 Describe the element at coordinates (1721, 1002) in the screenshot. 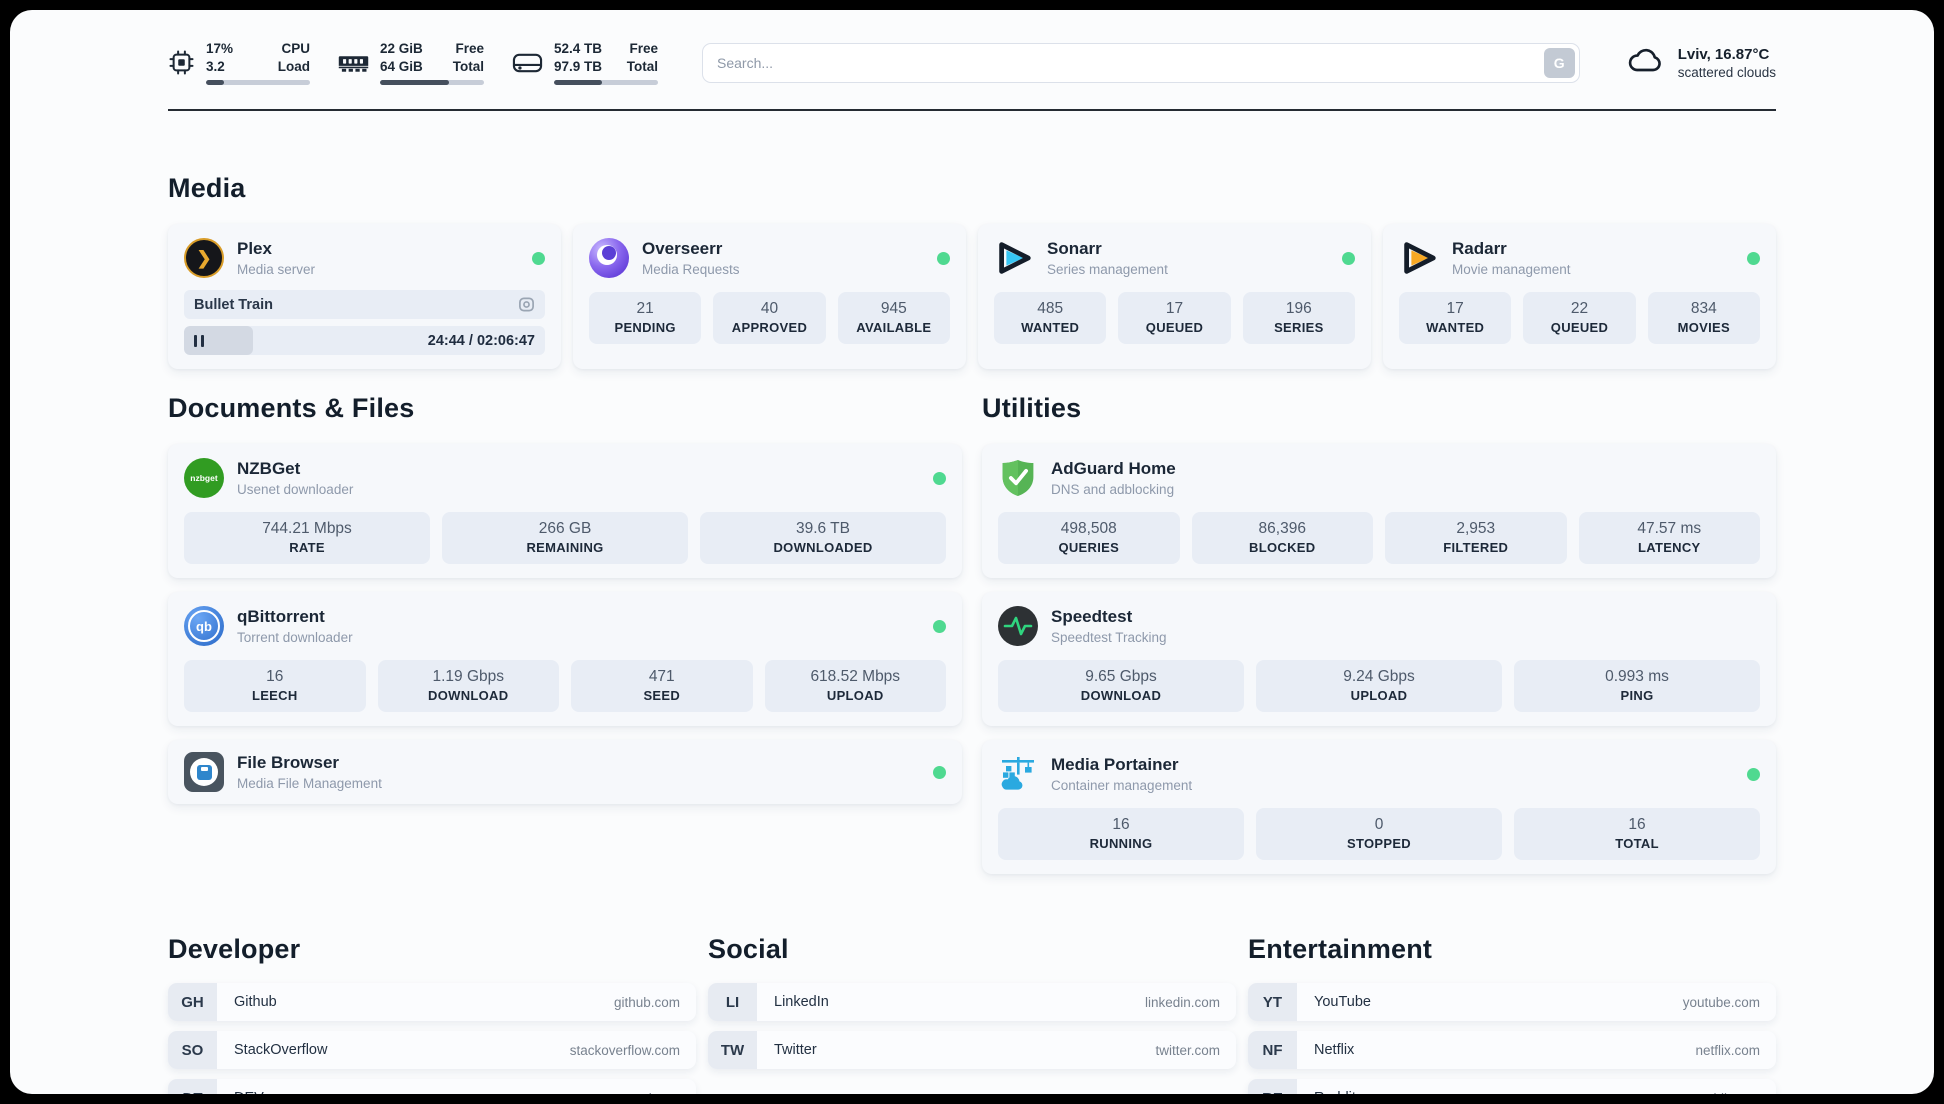

I see `bookmark-domain: youtube.com` at that location.